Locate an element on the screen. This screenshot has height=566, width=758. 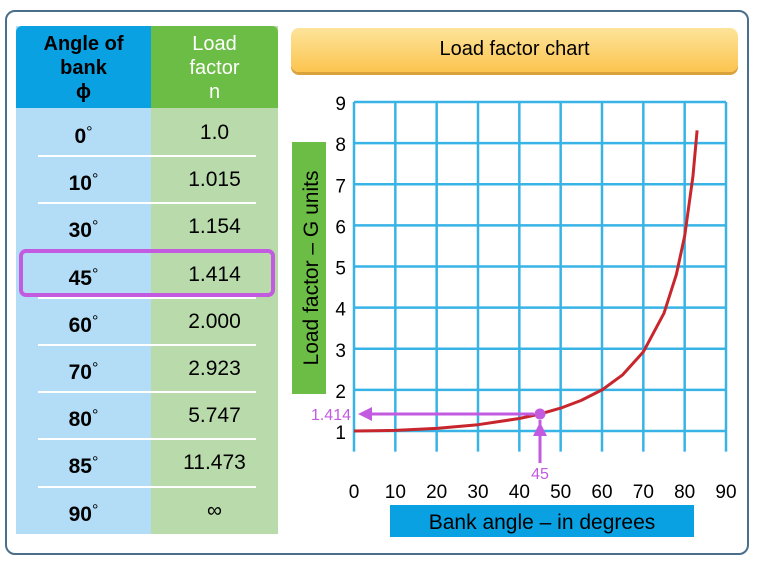
y-tick-label: 9 is located at coordinates (340, 104).